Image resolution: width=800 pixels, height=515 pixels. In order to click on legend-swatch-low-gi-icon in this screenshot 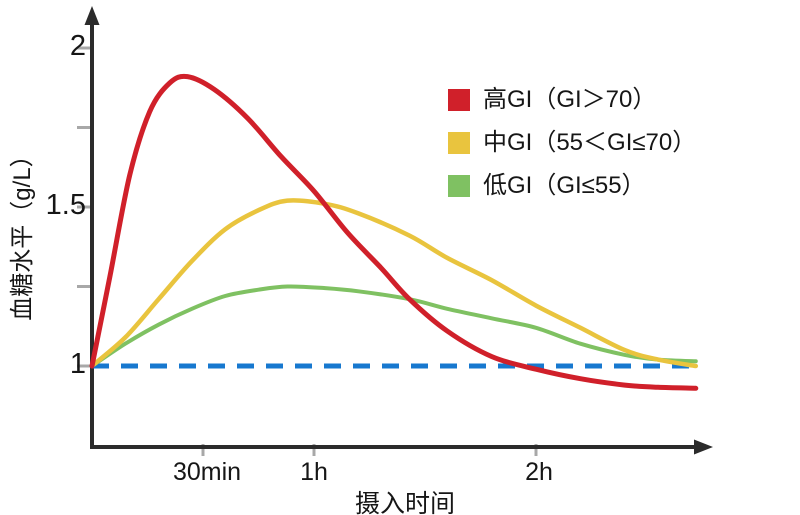, I will do `click(459, 185)`.